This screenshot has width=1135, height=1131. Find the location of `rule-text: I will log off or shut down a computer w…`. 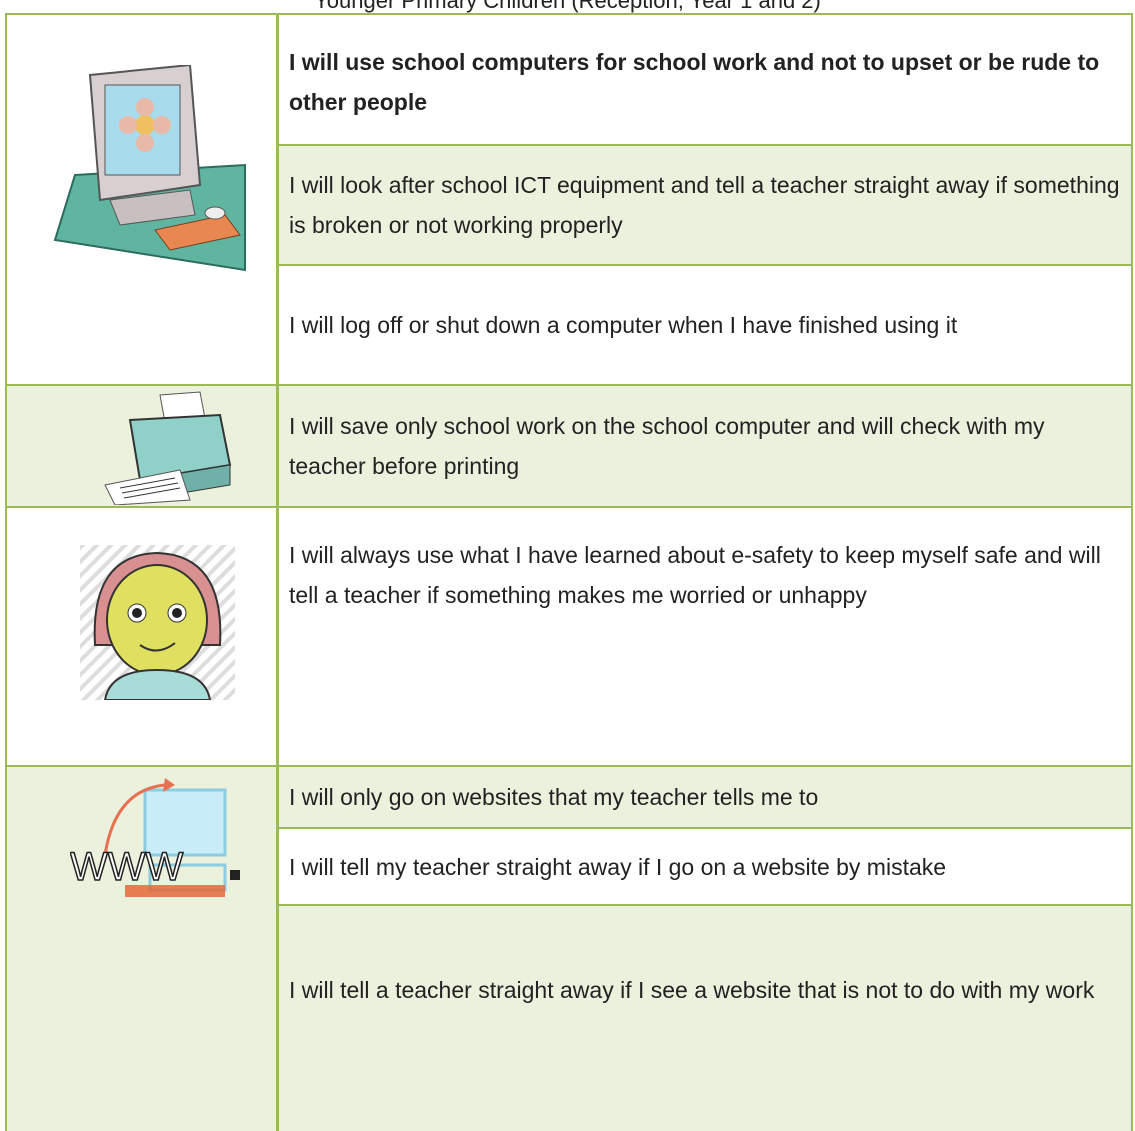

rule-text: I will log off or shut down a computer w… is located at coordinates (623, 325).